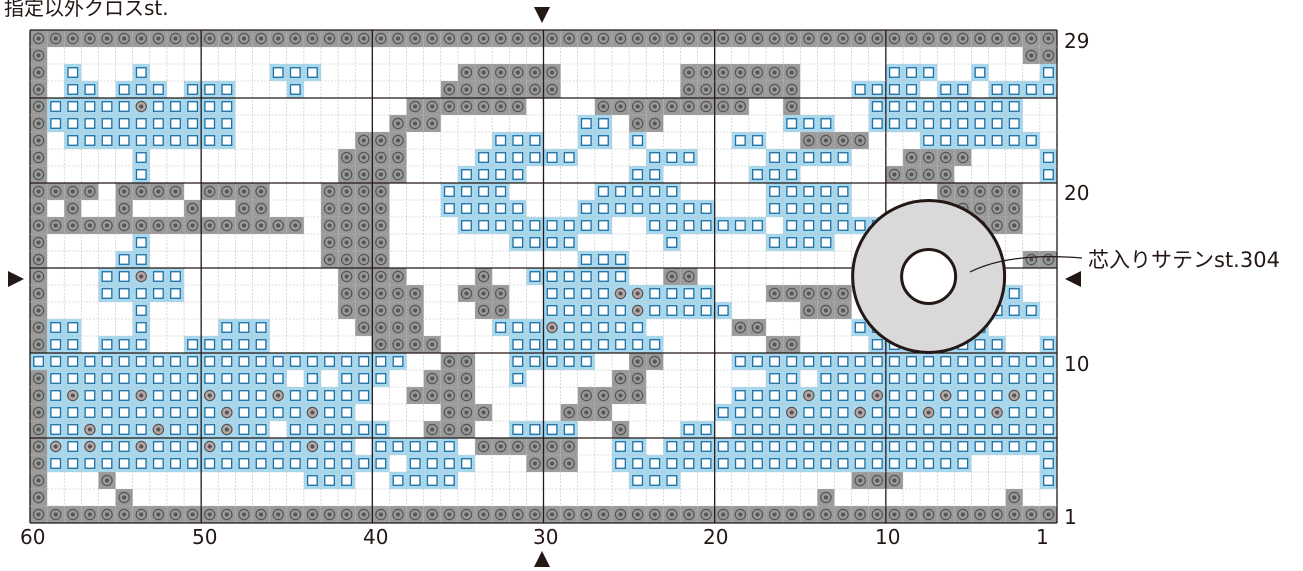 This screenshot has height=571, width=1303. What do you see at coordinates (546, 537) in the screenshot?
I see `x-tick-30: 30` at bounding box center [546, 537].